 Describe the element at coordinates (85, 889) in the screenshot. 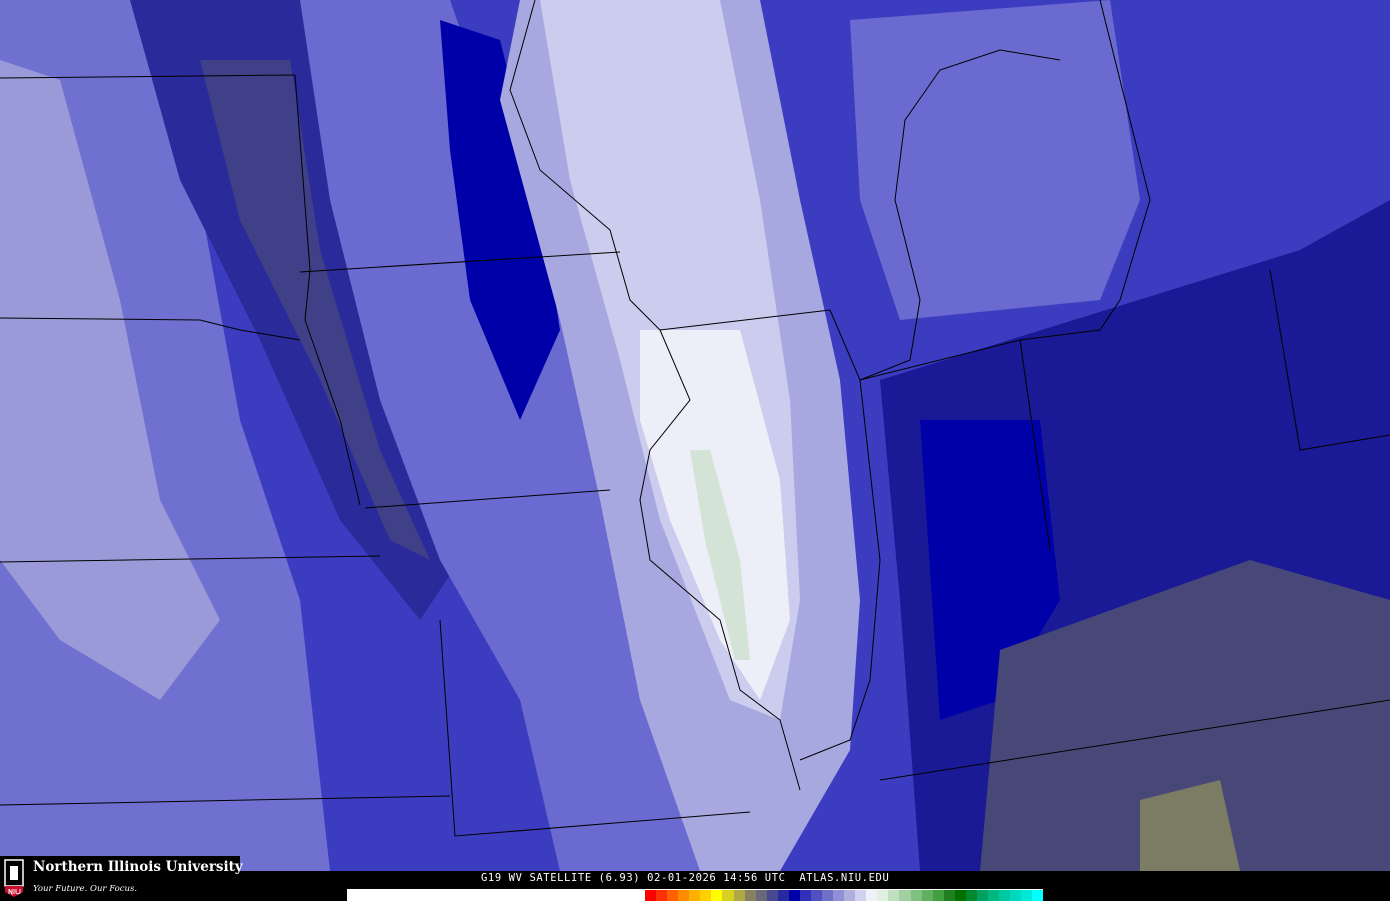

I see `university-tagline: Your Future. Our Focus.` at that location.